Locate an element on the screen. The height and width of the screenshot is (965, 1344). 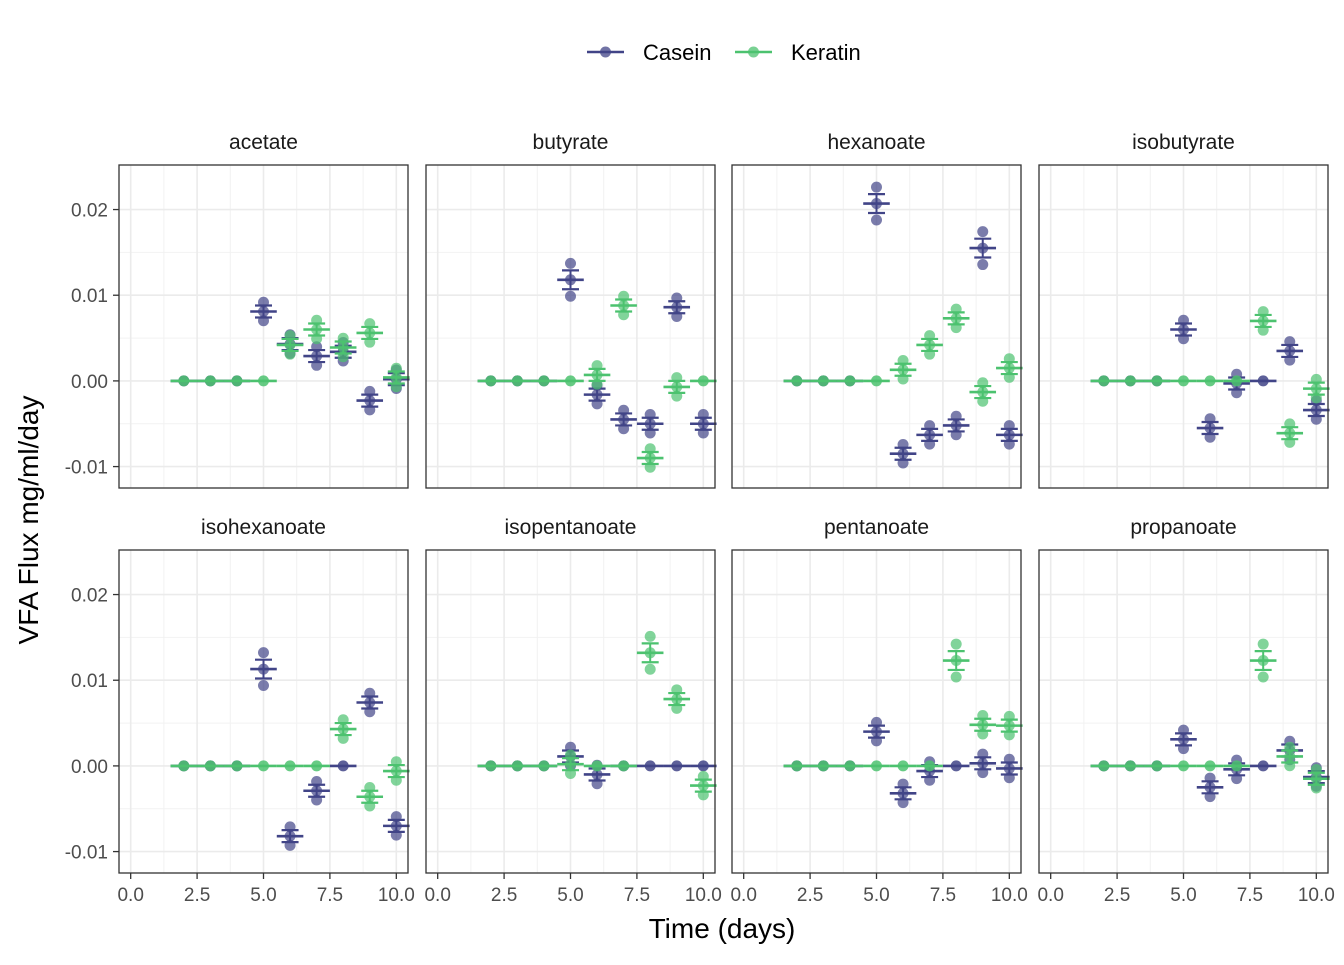
panel-title: isohexanoate is located at coordinates (263, 527).